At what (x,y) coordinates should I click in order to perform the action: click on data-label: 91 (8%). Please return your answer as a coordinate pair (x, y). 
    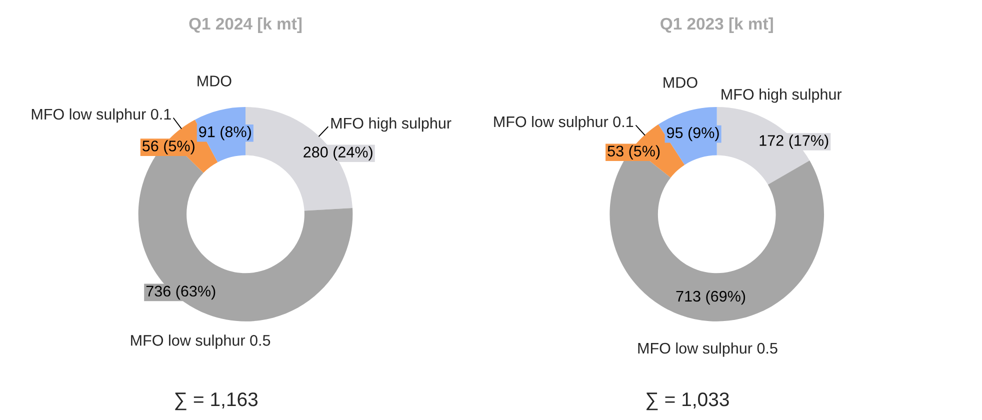
    Looking at the image, I should click on (225, 133).